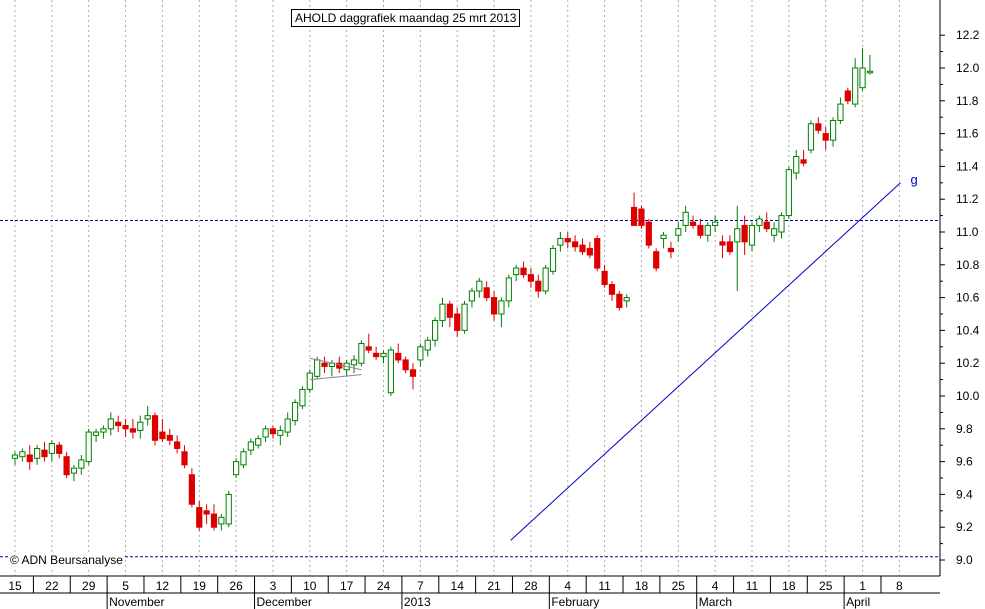  I want to click on copyright-label: © ADN Beursanalyse, so click(66, 560).